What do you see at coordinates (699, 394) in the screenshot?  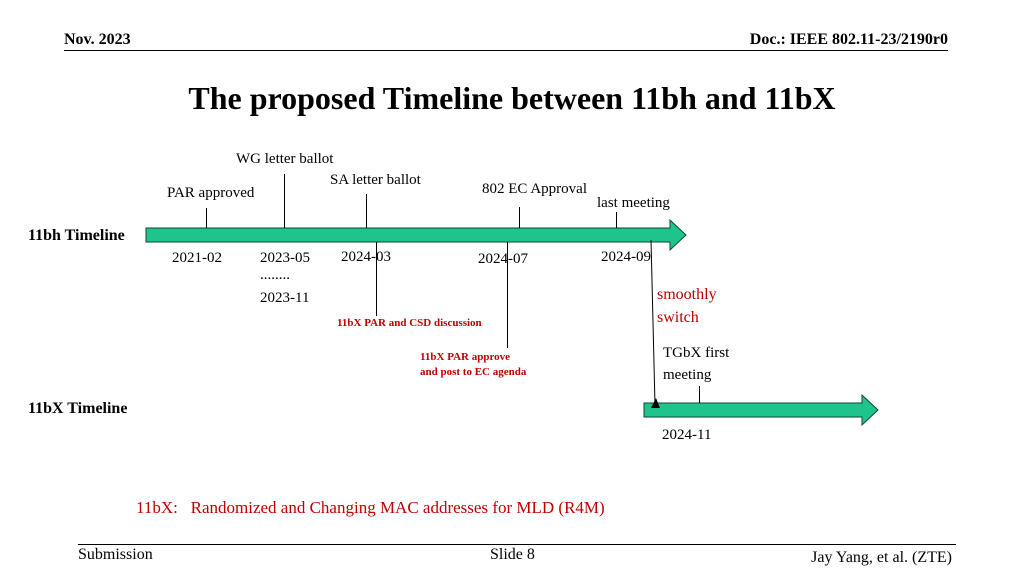 I see `tick-tgbx-first-meeting` at bounding box center [699, 394].